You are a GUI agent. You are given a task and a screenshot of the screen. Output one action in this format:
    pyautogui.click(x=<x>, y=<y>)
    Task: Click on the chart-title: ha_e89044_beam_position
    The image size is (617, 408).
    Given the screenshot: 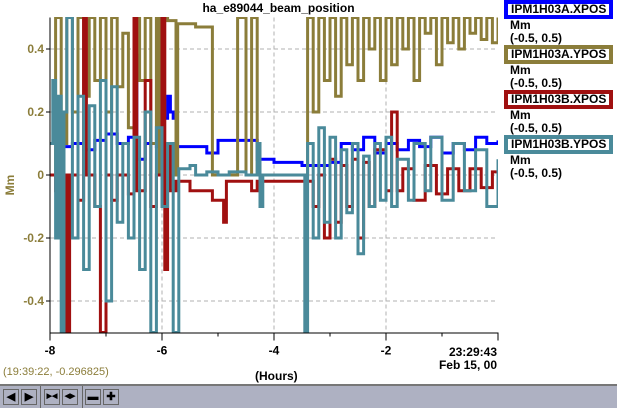 What is the action you would take?
    pyautogui.click(x=278, y=8)
    